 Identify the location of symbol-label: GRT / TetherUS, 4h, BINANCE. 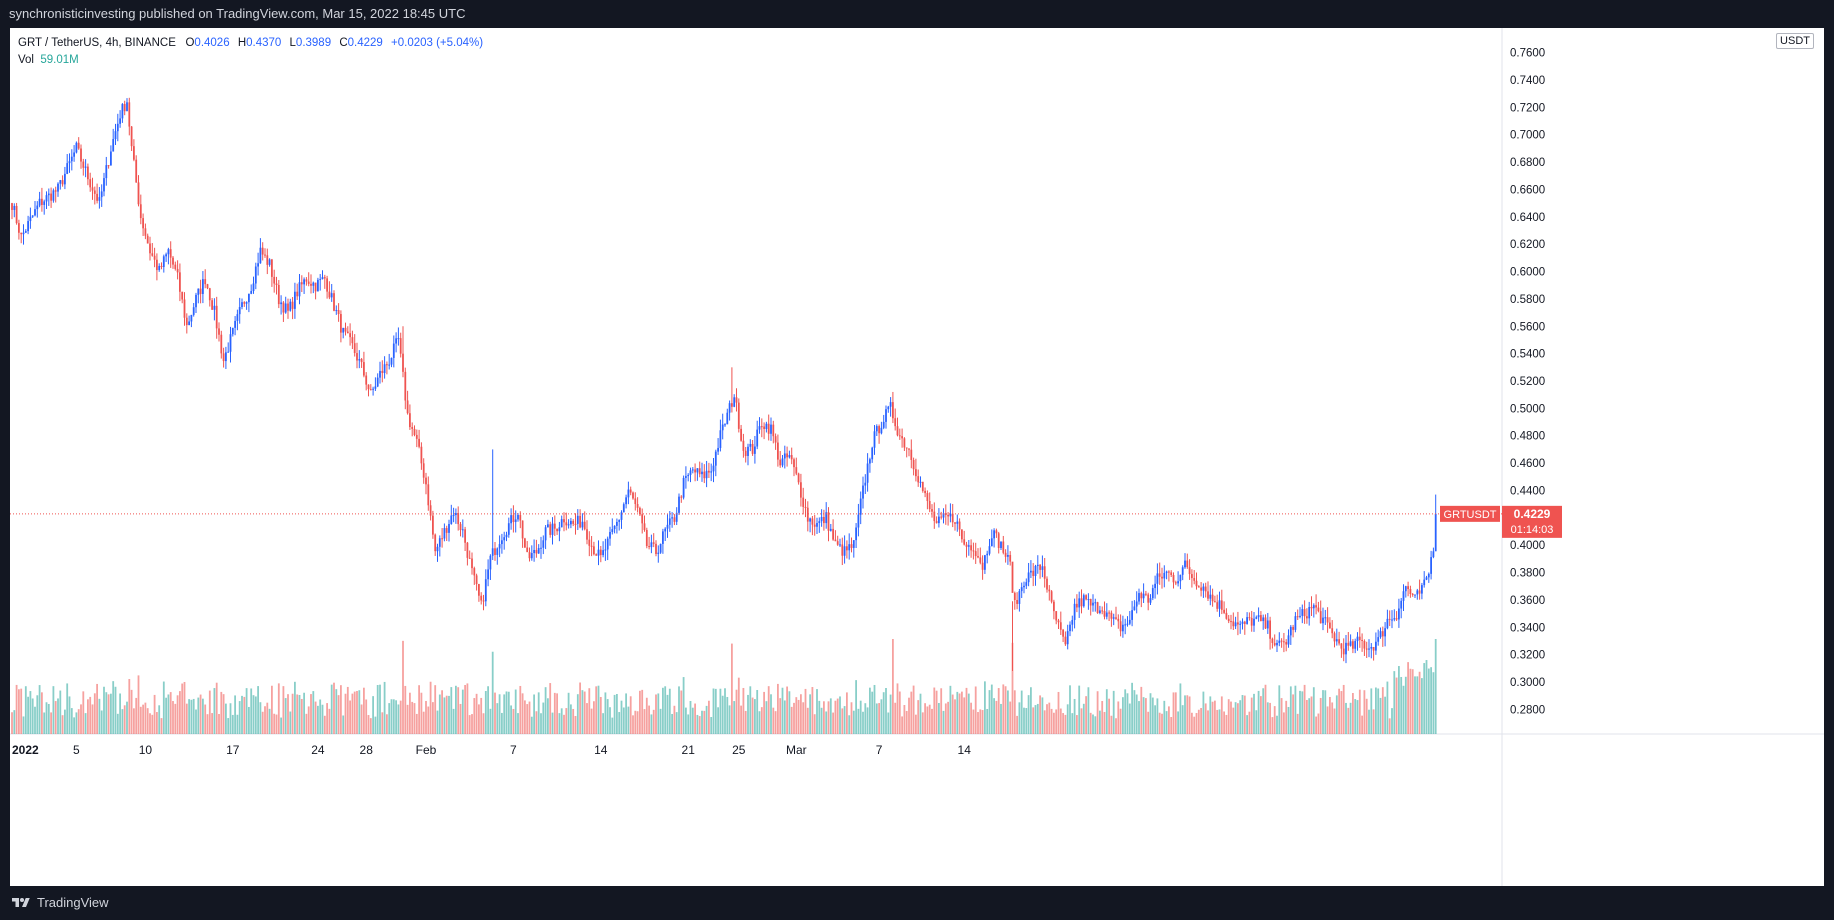
(97, 43).